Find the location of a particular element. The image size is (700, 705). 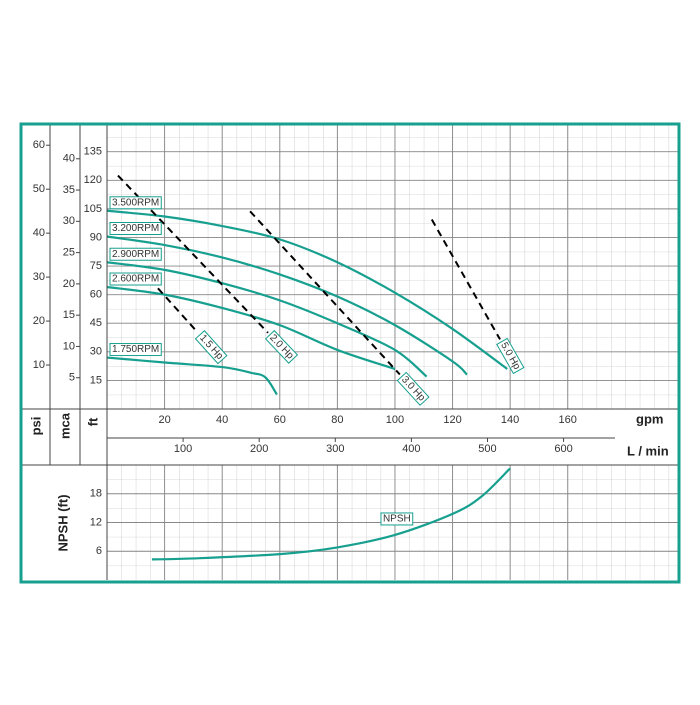

series-label: 3.200RPM is located at coordinates (135, 228).